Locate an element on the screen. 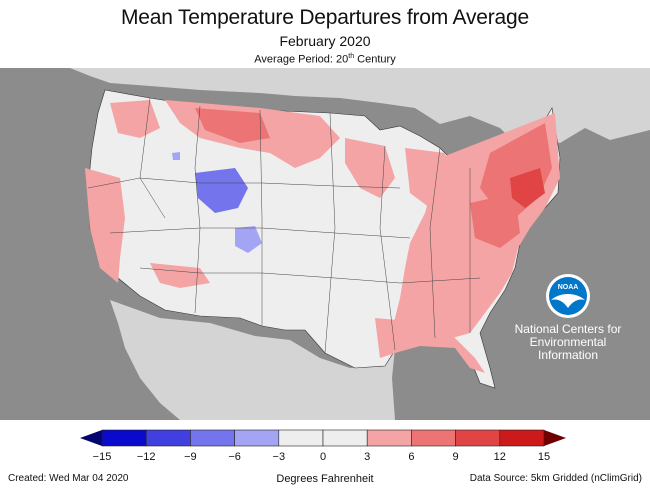 Image resolution: width=650 pixels, height=489 pixels. legend-cells is located at coordinates (323, 438).